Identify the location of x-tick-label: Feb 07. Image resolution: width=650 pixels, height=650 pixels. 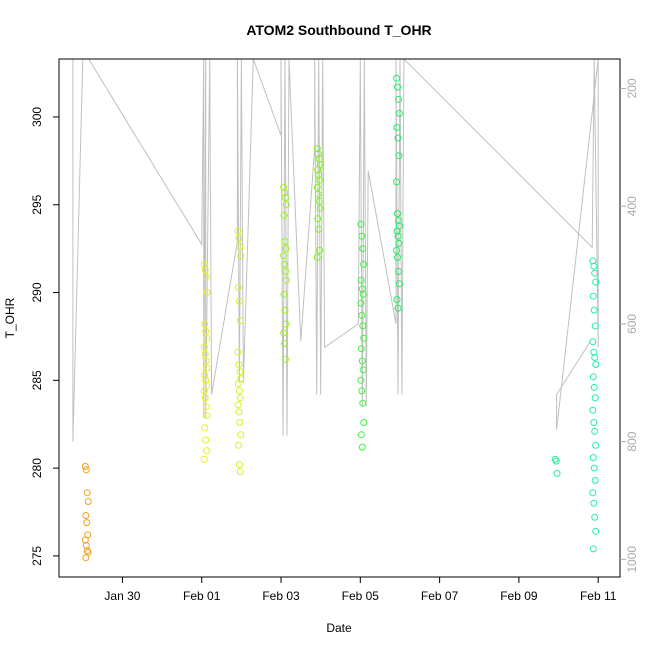
(440, 596).